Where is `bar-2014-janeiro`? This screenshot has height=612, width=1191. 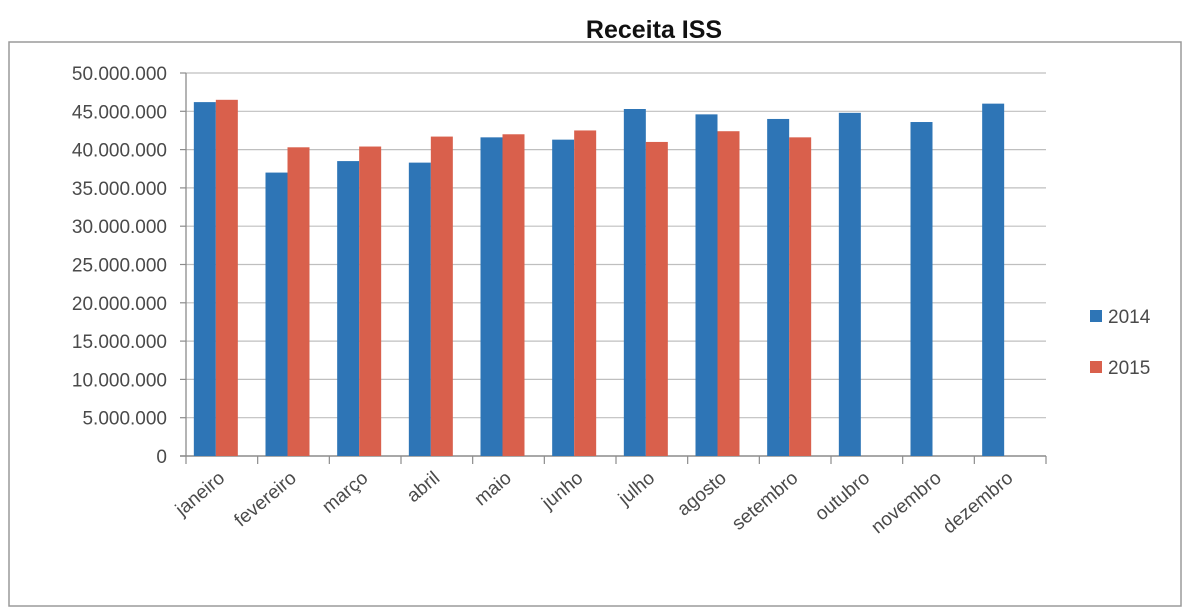
bar-2014-janeiro is located at coordinates (204, 279).